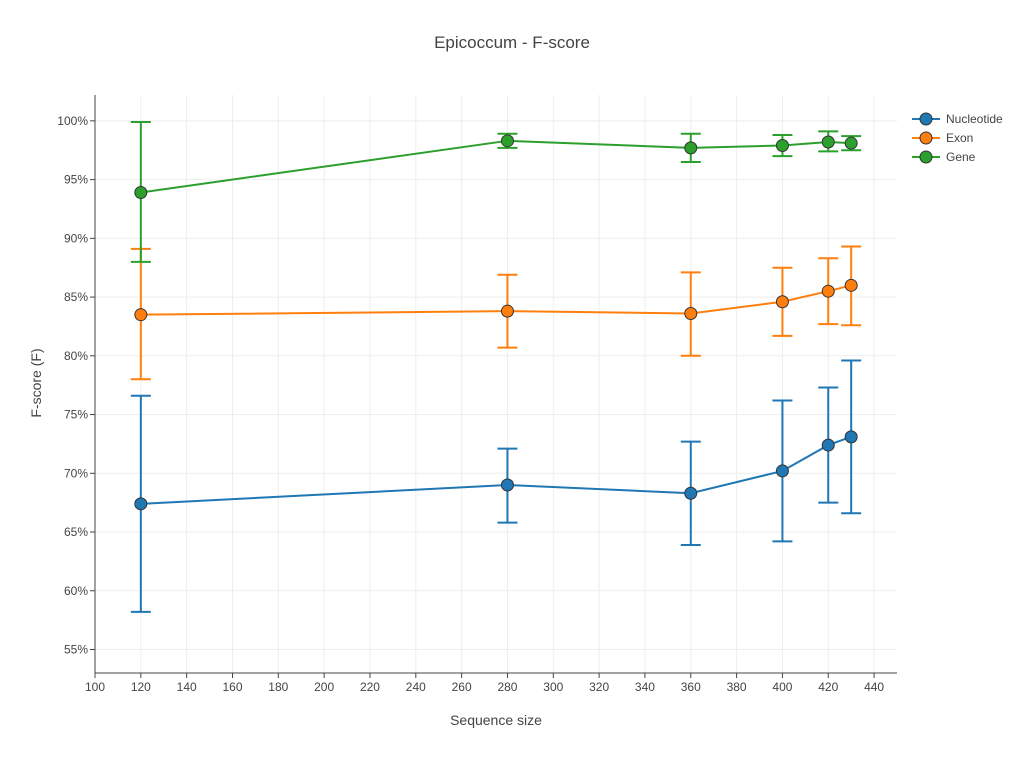  What do you see at coordinates (553, 687) in the screenshot?
I see `x-tick-label: 300` at bounding box center [553, 687].